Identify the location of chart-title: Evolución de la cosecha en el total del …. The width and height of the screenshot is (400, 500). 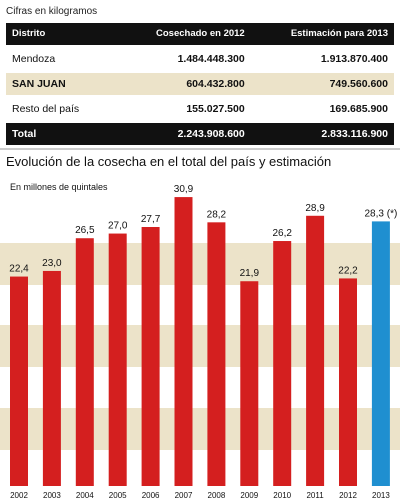
(168, 161).